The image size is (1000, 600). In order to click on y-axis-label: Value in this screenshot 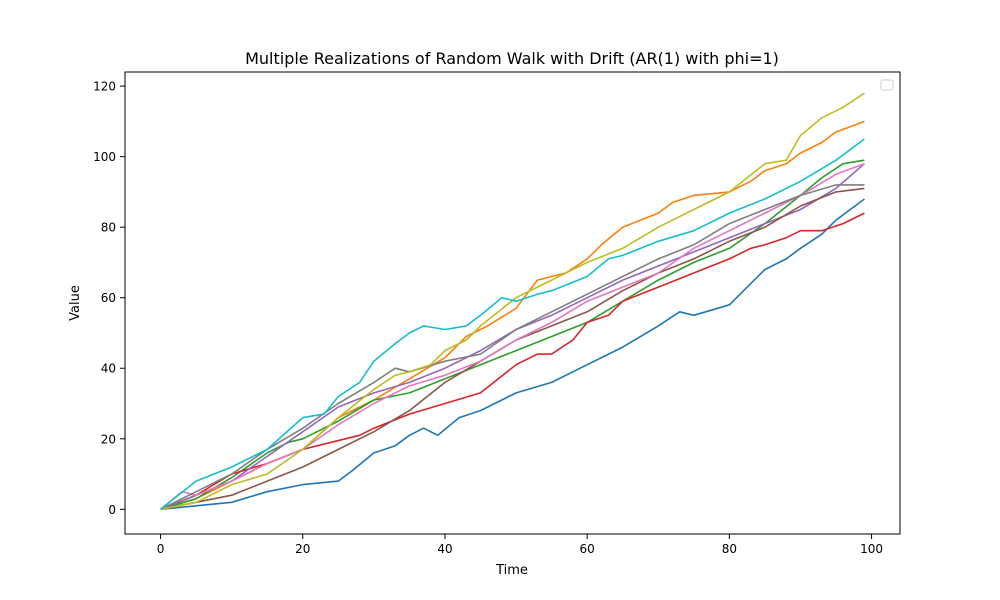, I will do `click(75, 303)`.